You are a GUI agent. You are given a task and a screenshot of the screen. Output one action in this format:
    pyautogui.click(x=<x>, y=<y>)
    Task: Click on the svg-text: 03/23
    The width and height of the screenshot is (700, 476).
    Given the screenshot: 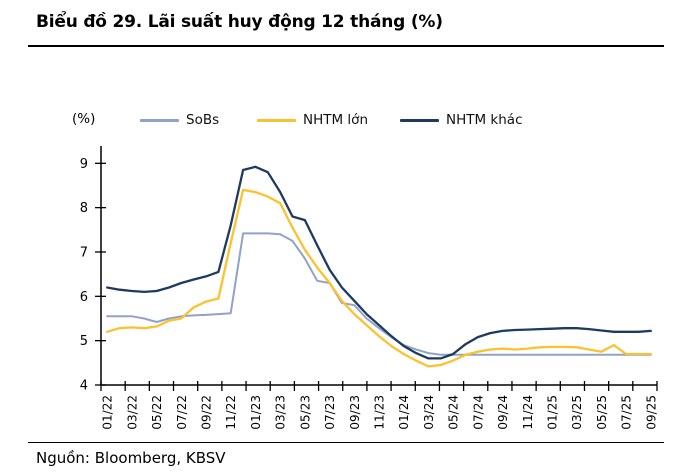 What is the action you would take?
    pyautogui.click(x=281, y=412)
    